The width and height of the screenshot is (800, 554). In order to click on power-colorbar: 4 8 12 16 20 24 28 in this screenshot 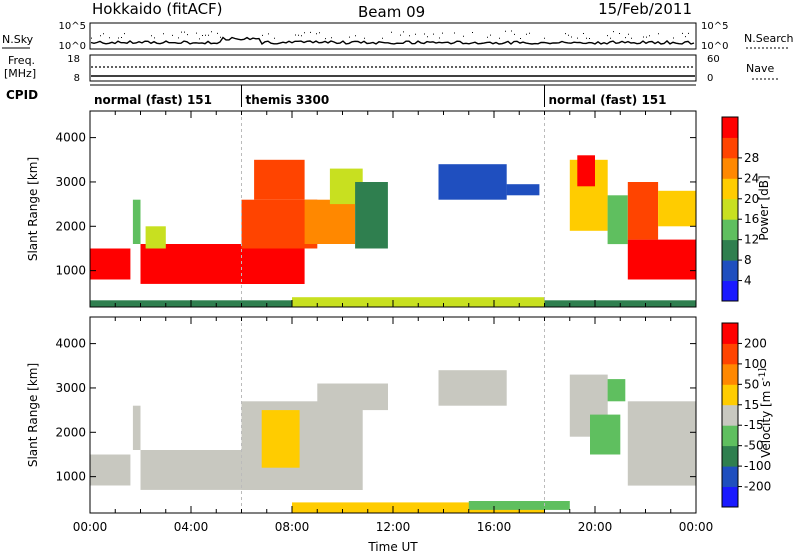, I will do `click(740, 209)`.